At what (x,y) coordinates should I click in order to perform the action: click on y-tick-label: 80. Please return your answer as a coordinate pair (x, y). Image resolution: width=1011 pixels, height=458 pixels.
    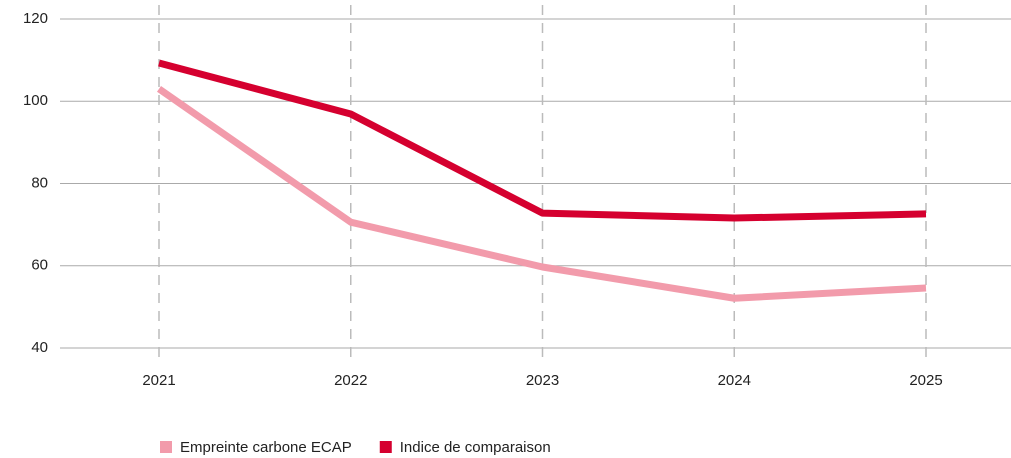
    Looking at the image, I should click on (39, 182).